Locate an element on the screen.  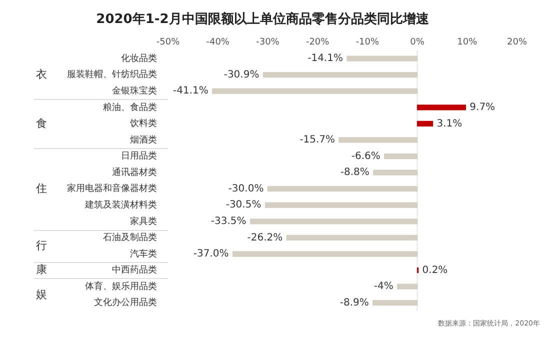
data-label: -33.5% is located at coordinates (228, 222).